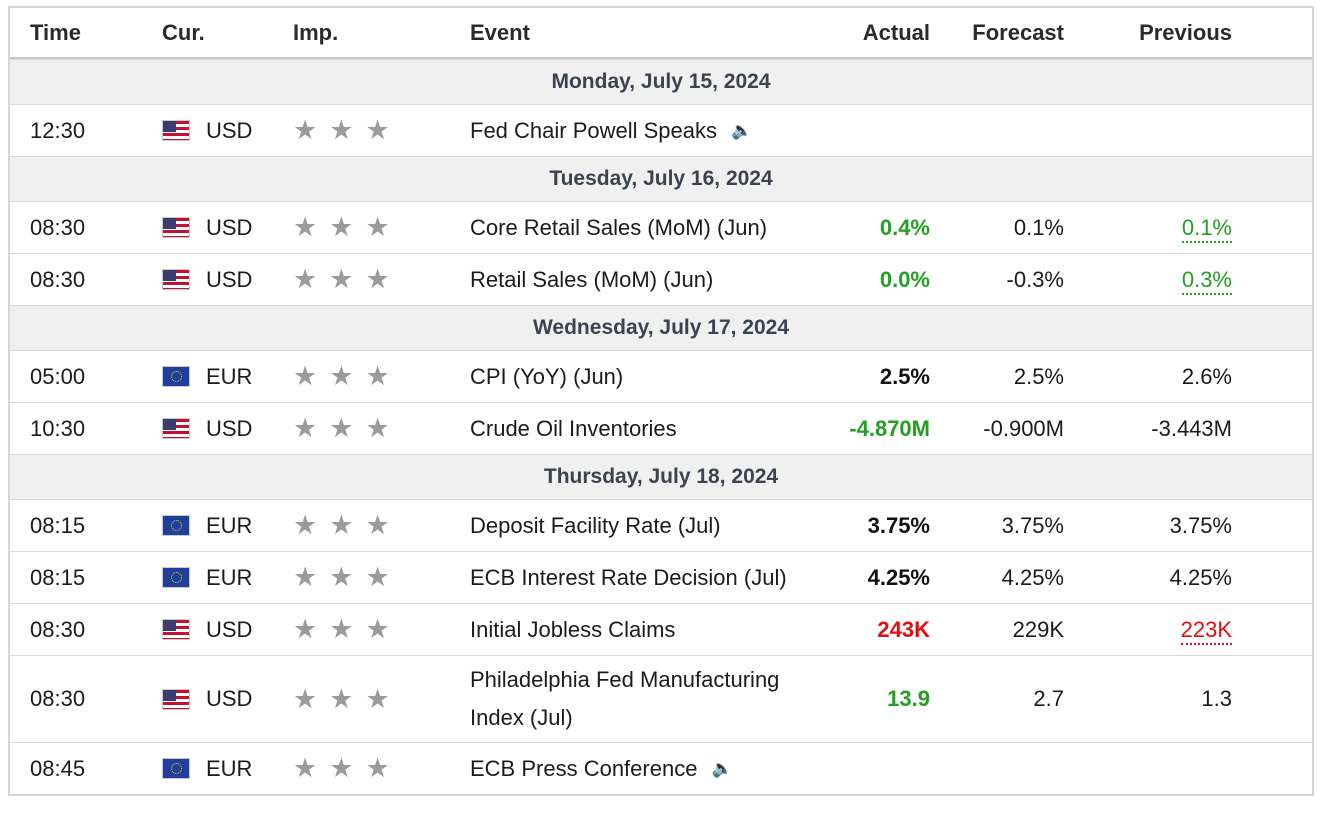  What do you see at coordinates (316, 32) in the screenshot?
I see `header-importance: Imp.` at bounding box center [316, 32].